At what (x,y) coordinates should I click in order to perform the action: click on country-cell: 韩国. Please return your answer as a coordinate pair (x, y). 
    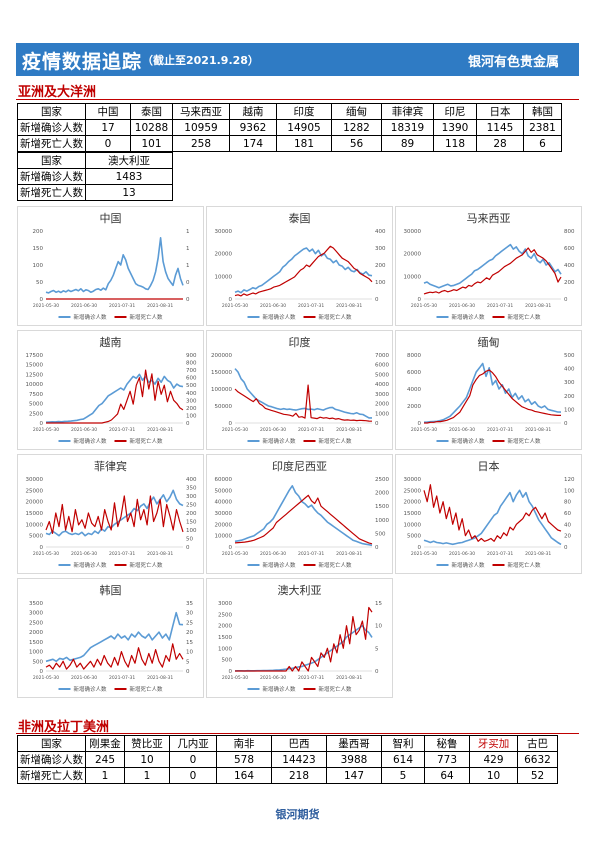
    Looking at the image, I should click on (542, 111).